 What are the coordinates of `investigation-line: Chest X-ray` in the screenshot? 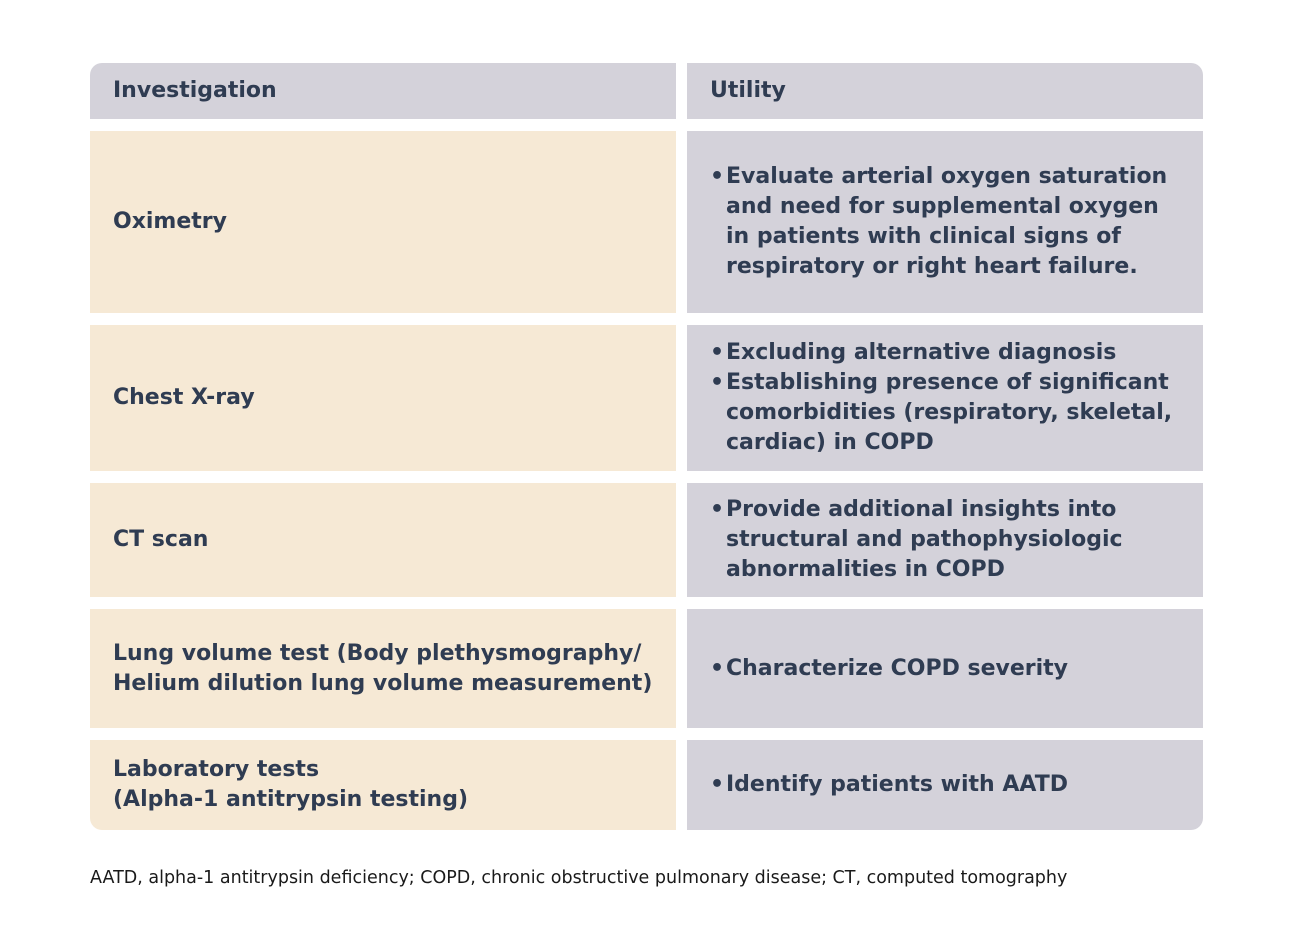 It's located at (184, 397).